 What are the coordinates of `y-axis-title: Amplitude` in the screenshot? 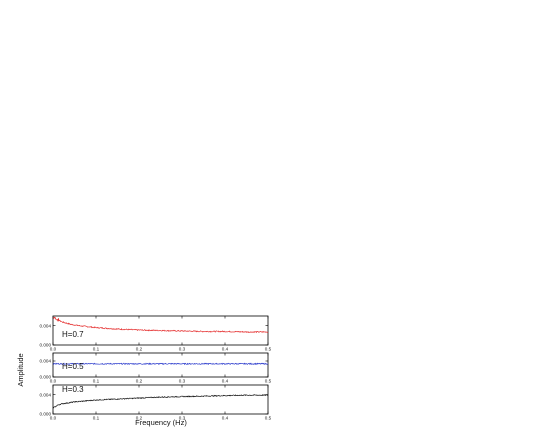 It's located at (20, 369).